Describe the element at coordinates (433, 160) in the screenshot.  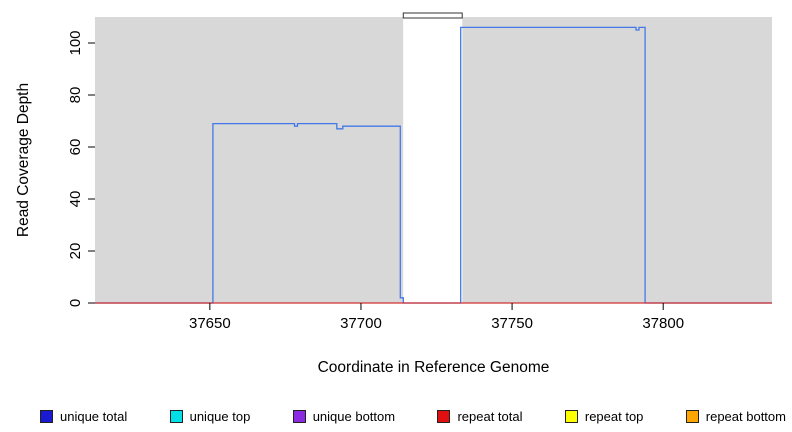
I see `repeat-gap-region` at that location.